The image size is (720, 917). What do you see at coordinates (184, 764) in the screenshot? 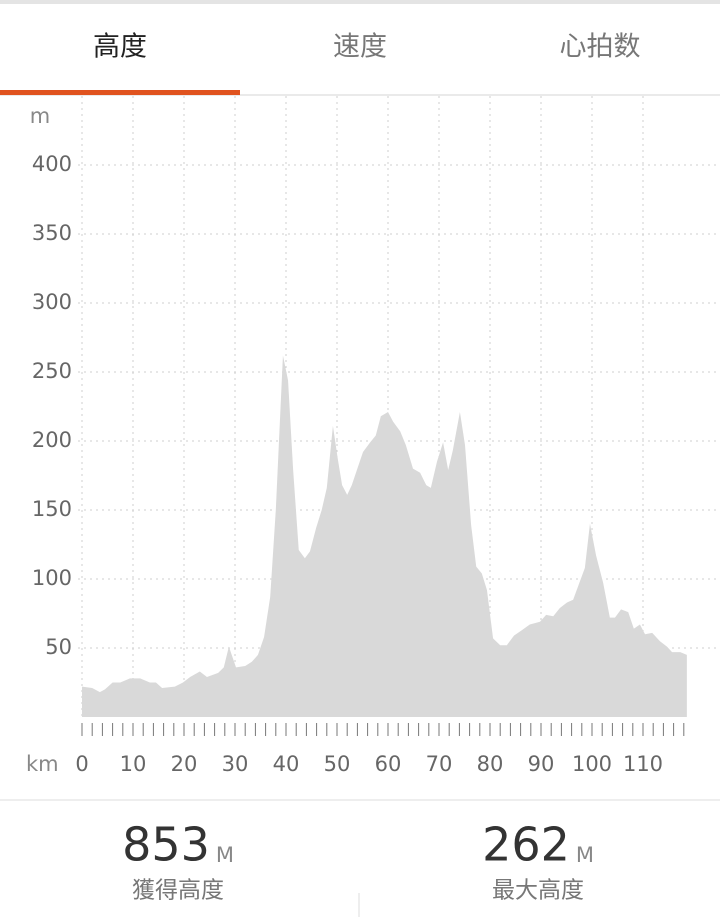
I see `x-tick-label: 20` at bounding box center [184, 764].